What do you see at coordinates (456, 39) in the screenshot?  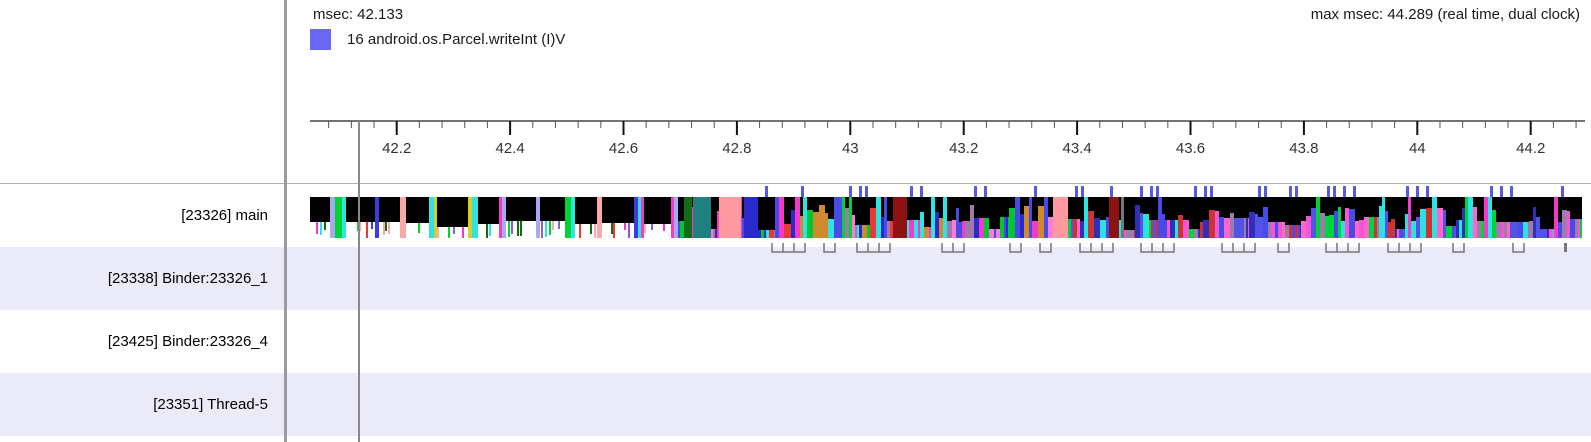 I see `legend-method-label: 16 android.os.Parcel.writeInt (I)V` at bounding box center [456, 39].